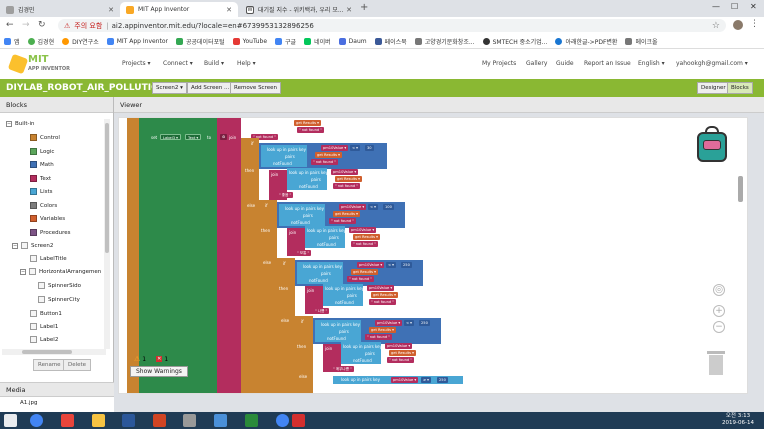 Image resolution: width=764 pixels, height=429 pixels. I want to click on forward-icon: →, so click(26, 25).